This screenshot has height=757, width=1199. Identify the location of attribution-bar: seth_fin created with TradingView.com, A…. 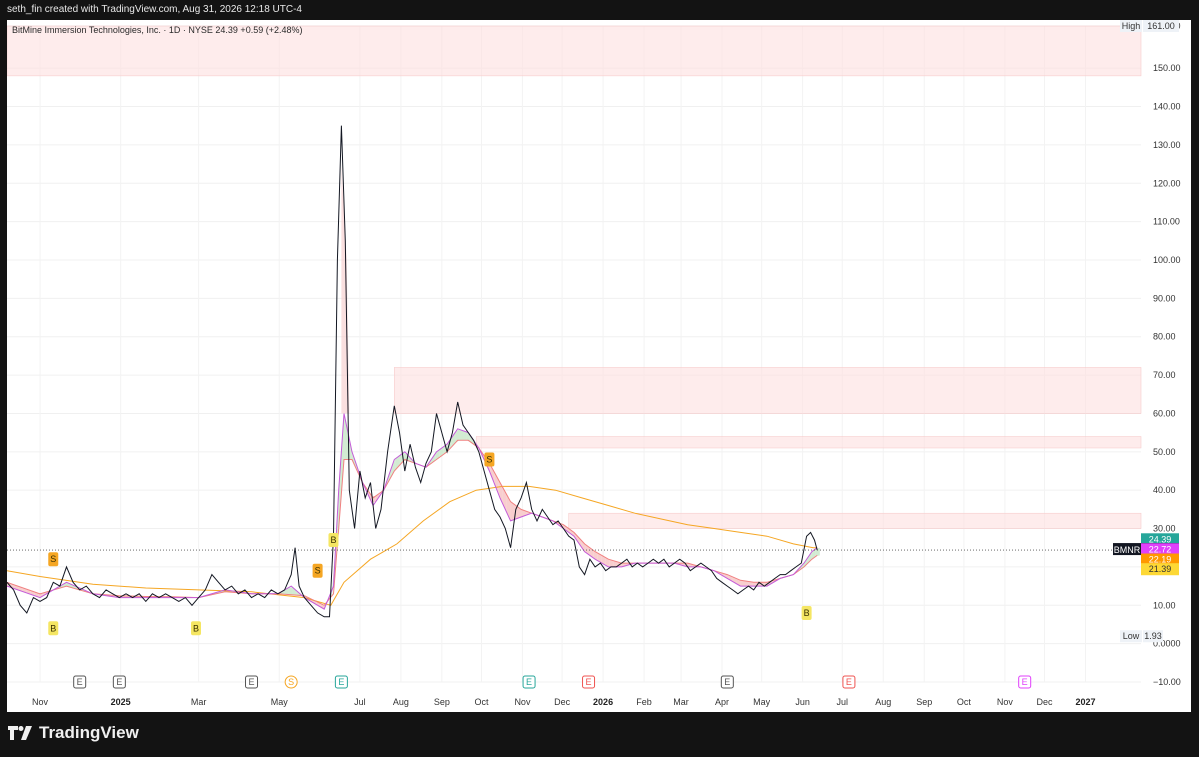
(599, 10).